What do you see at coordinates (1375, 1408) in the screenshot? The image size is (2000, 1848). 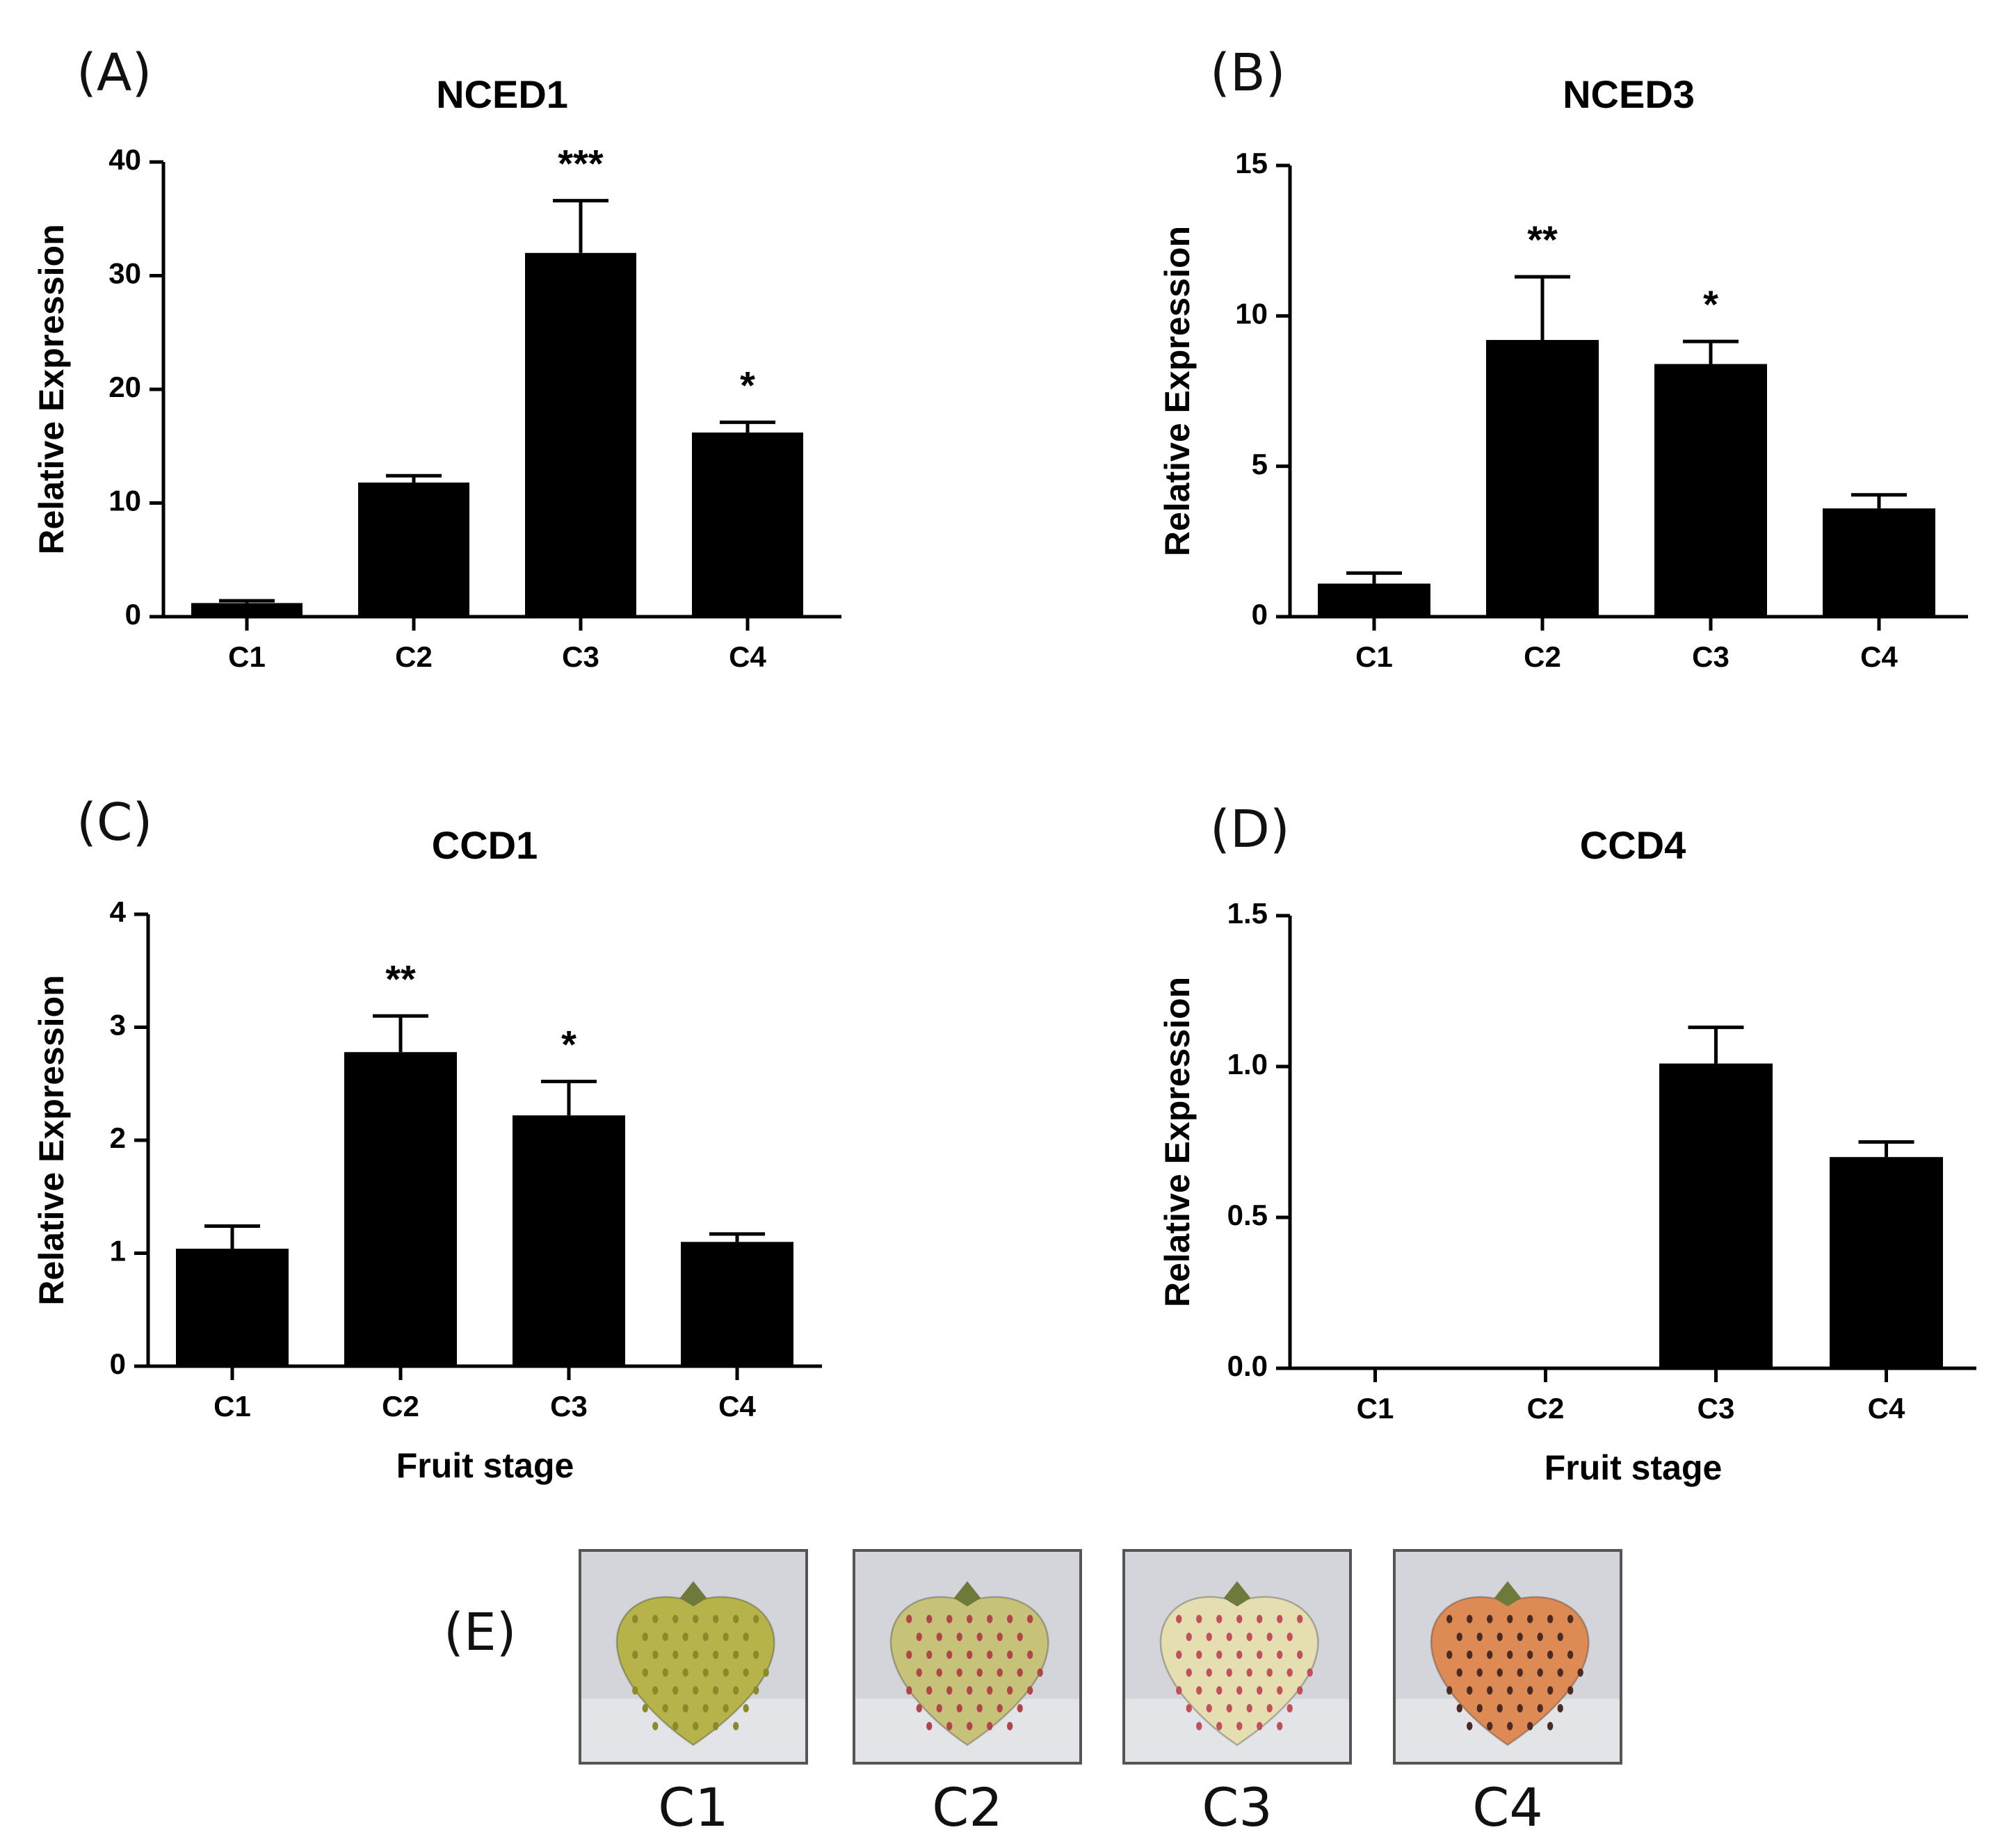 I see `chart-4-x-tick-label: C1` at bounding box center [1375, 1408].